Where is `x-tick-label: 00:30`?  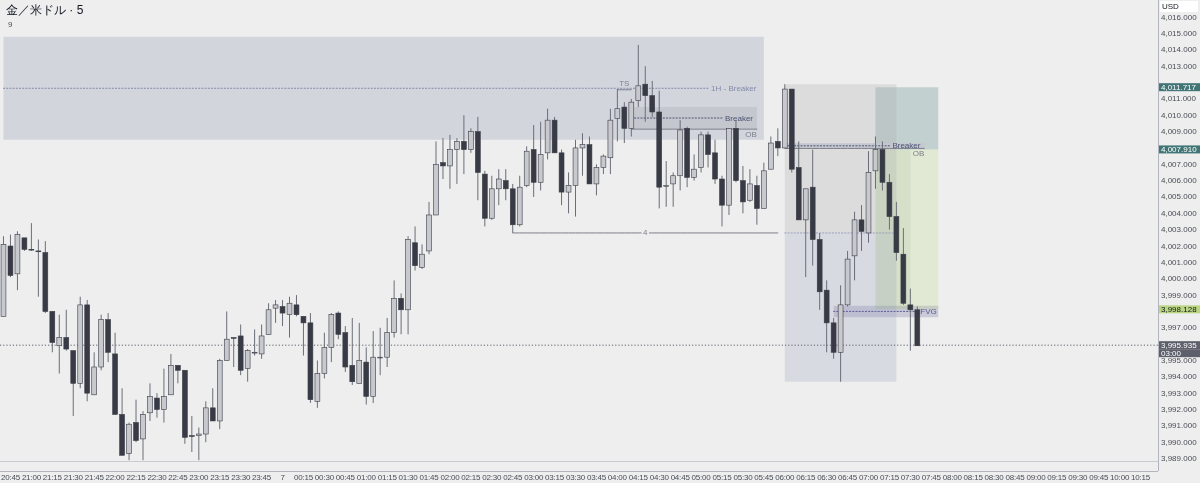
x-tick-label: 00:30 is located at coordinates (324, 477).